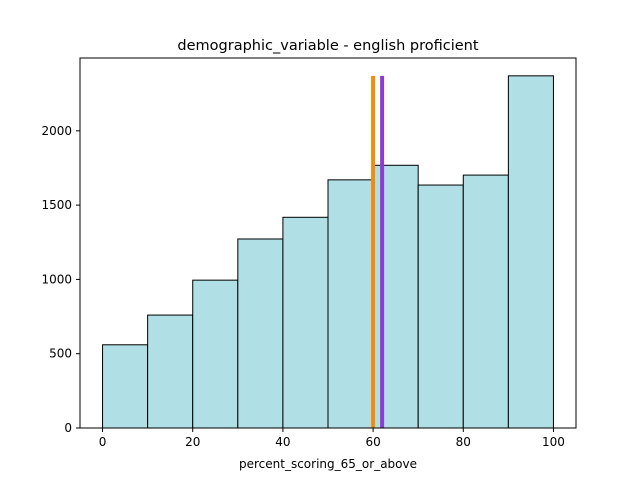 The width and height of the screenshot is (640, 480). I want to click on y-tick-label: 2000, so click(56, 131).